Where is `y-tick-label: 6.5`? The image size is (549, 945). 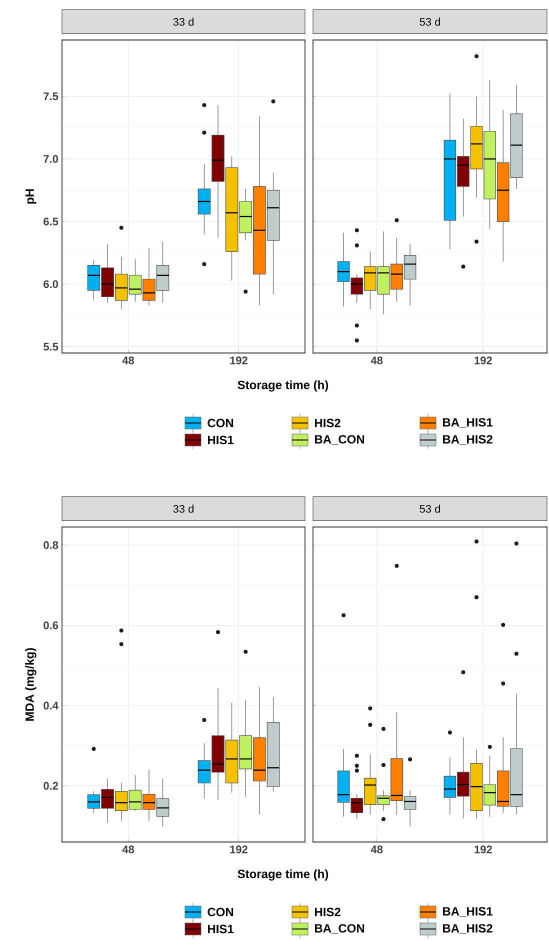
y-tick-label: 6.5 is located at coordinates (51, 222).